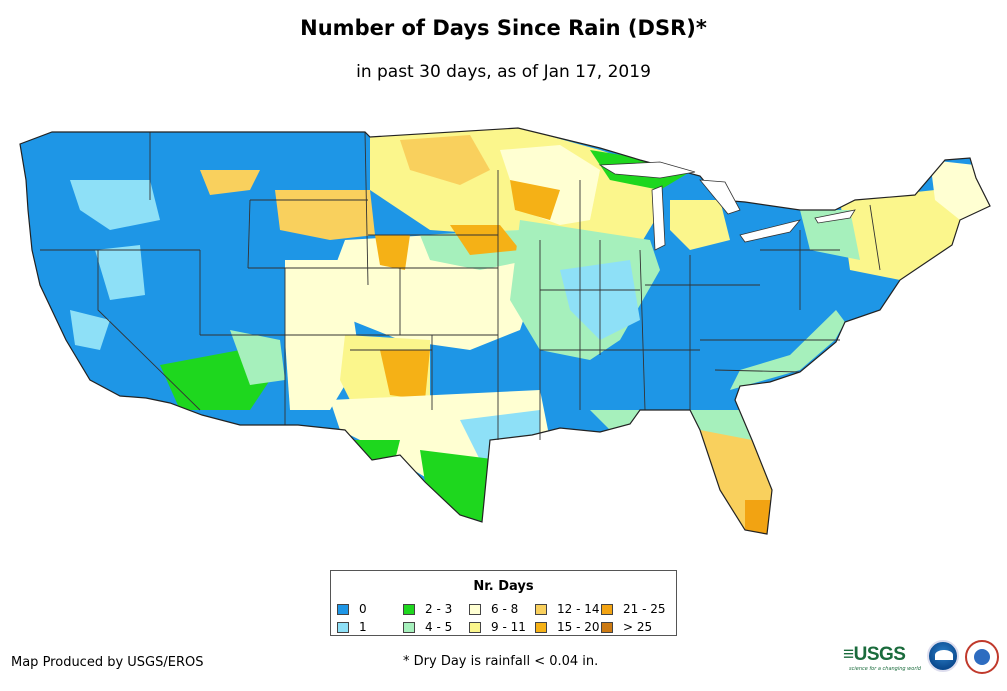 Image resolution: width=1007 pixels, height=691 pixels. What do you see at coordinates (363, 627) in the screenshot?
I see `legend-label: 1` at bounding box center [363, 627].